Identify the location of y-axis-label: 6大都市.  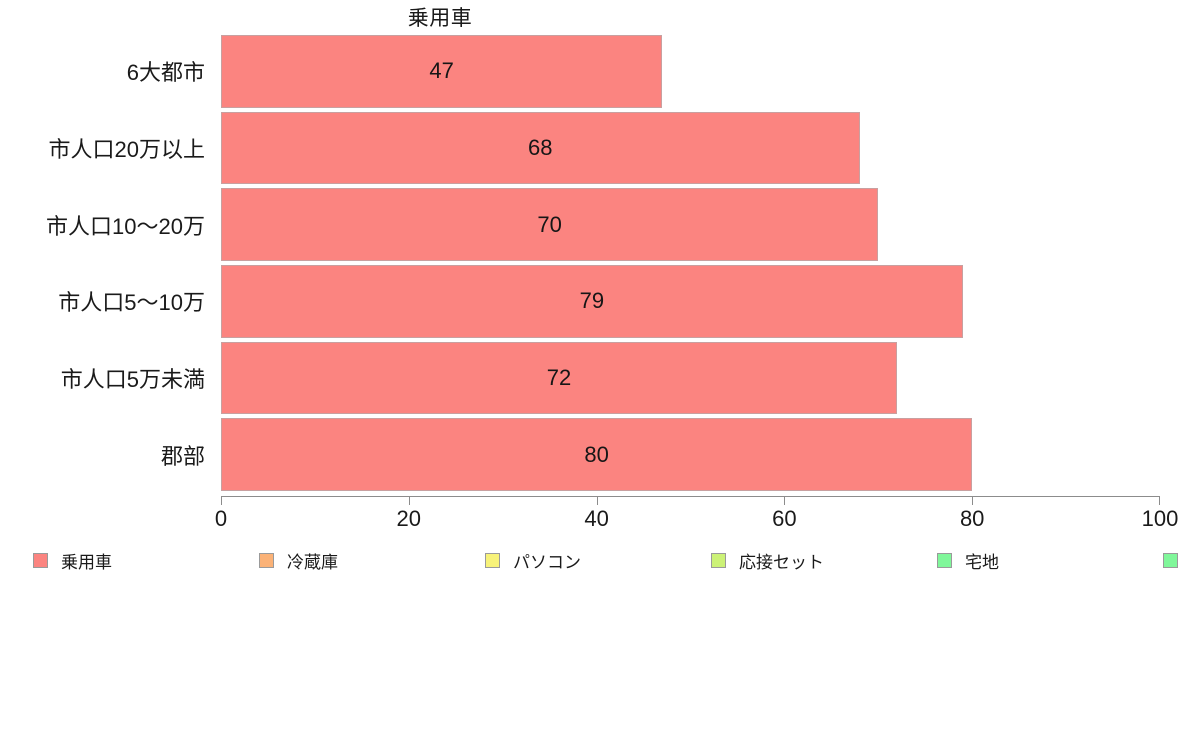
(165, 73).